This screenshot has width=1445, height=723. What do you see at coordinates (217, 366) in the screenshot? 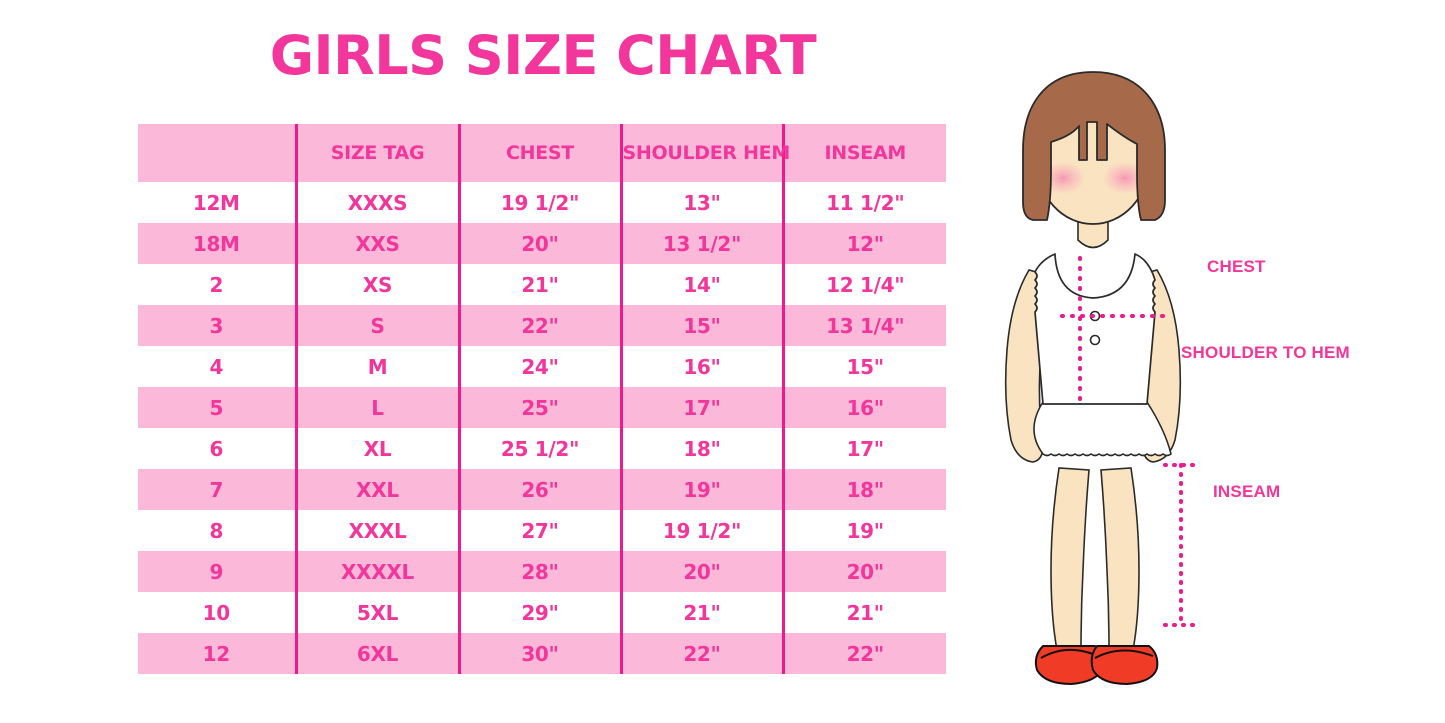
I see `size-cell: 4` at bounding box center [217, 366].